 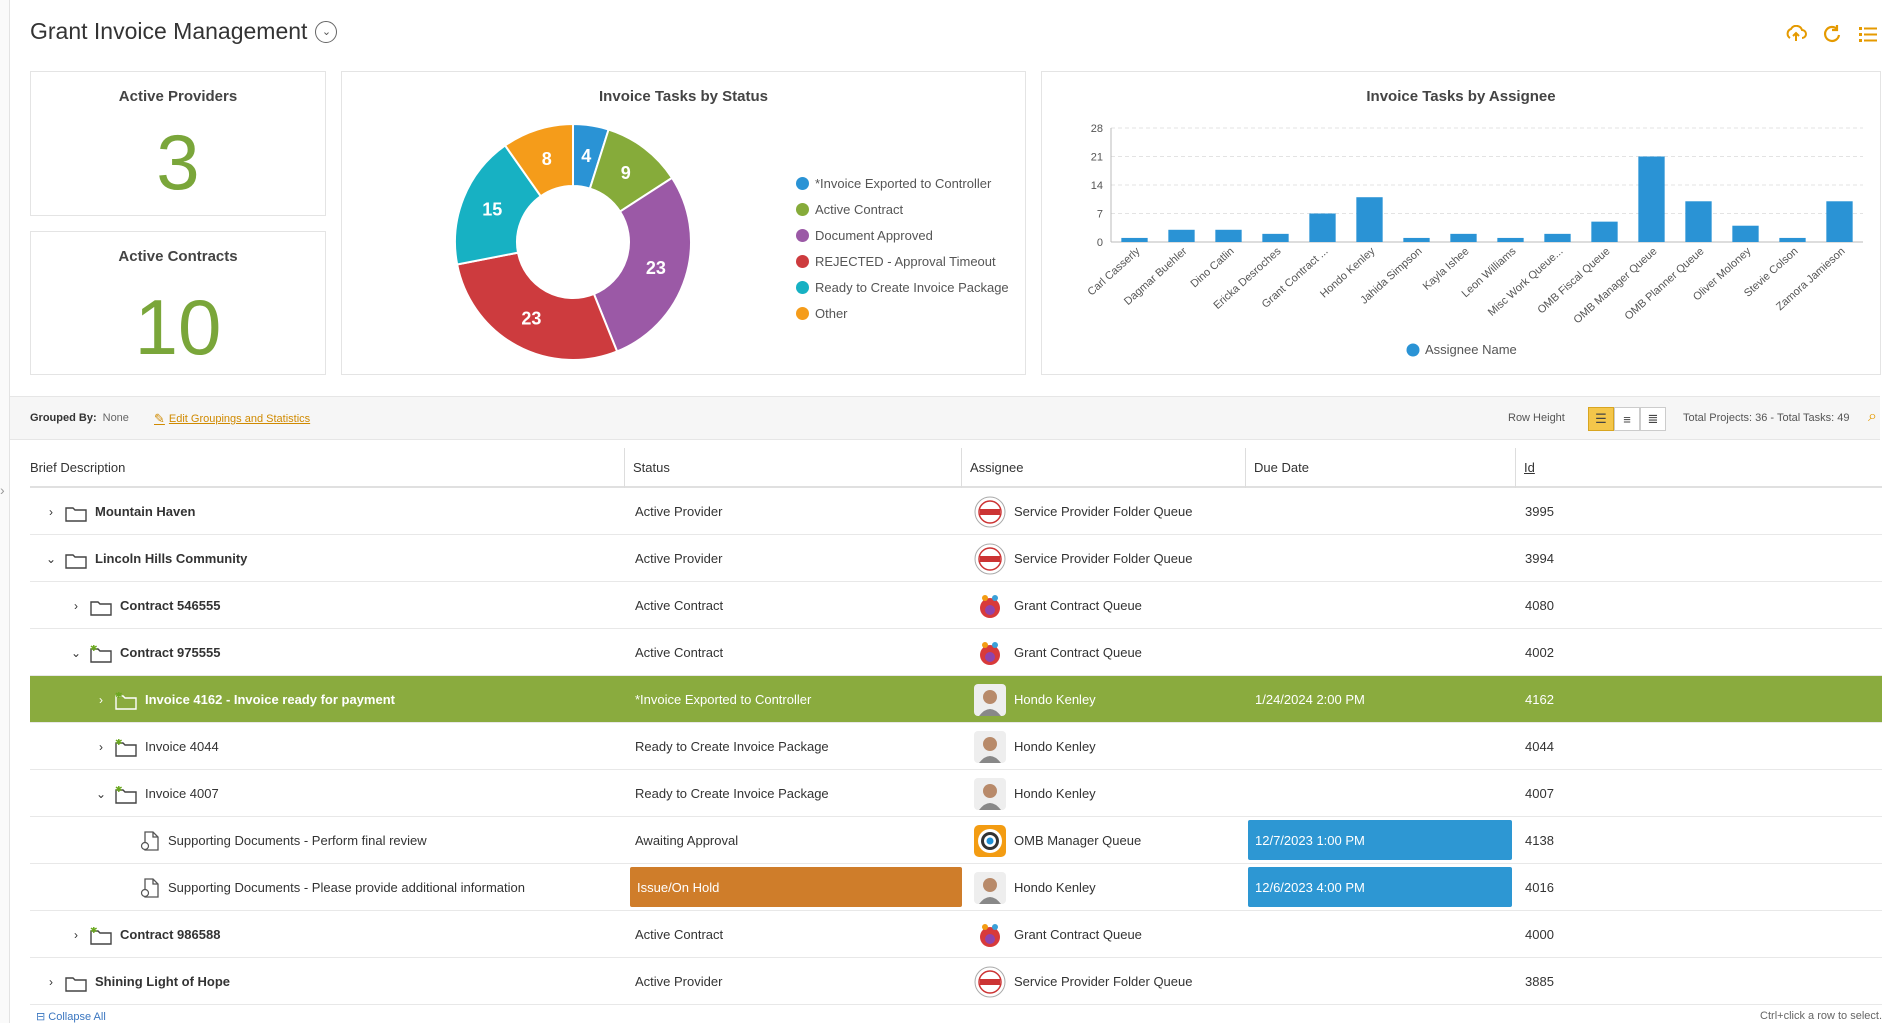 What do you see at coordinates (1575, 511) in the screenshot?
I see `id-cell: 3995` at bounding box center [1575, 511].